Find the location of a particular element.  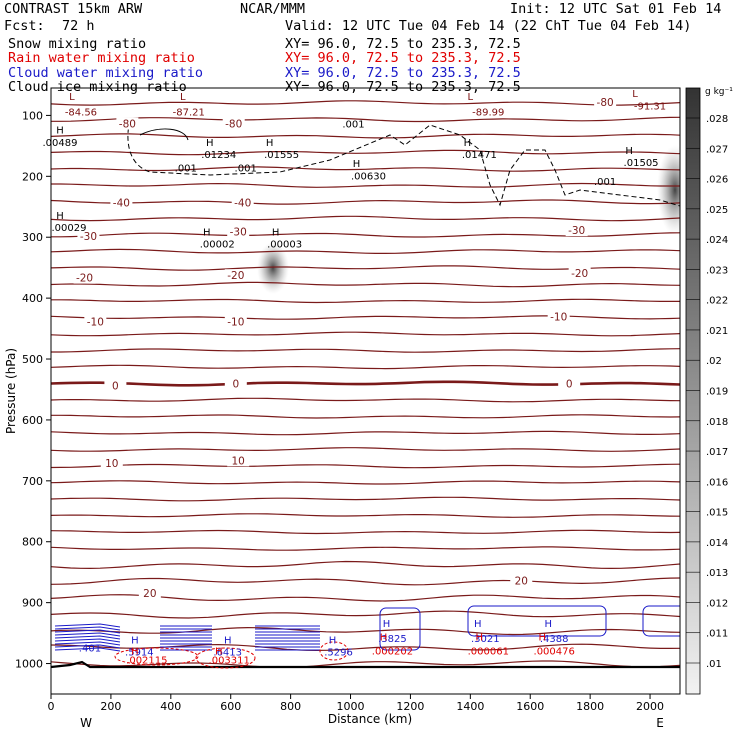

extremum-label: .00003 is located at coordinates (284, 245).